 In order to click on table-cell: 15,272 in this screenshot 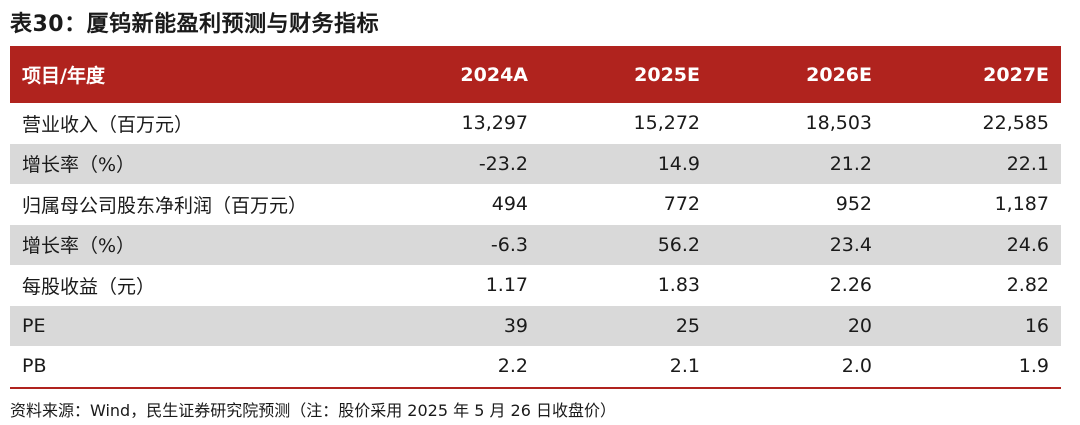, I will do `click(666, 123)`.